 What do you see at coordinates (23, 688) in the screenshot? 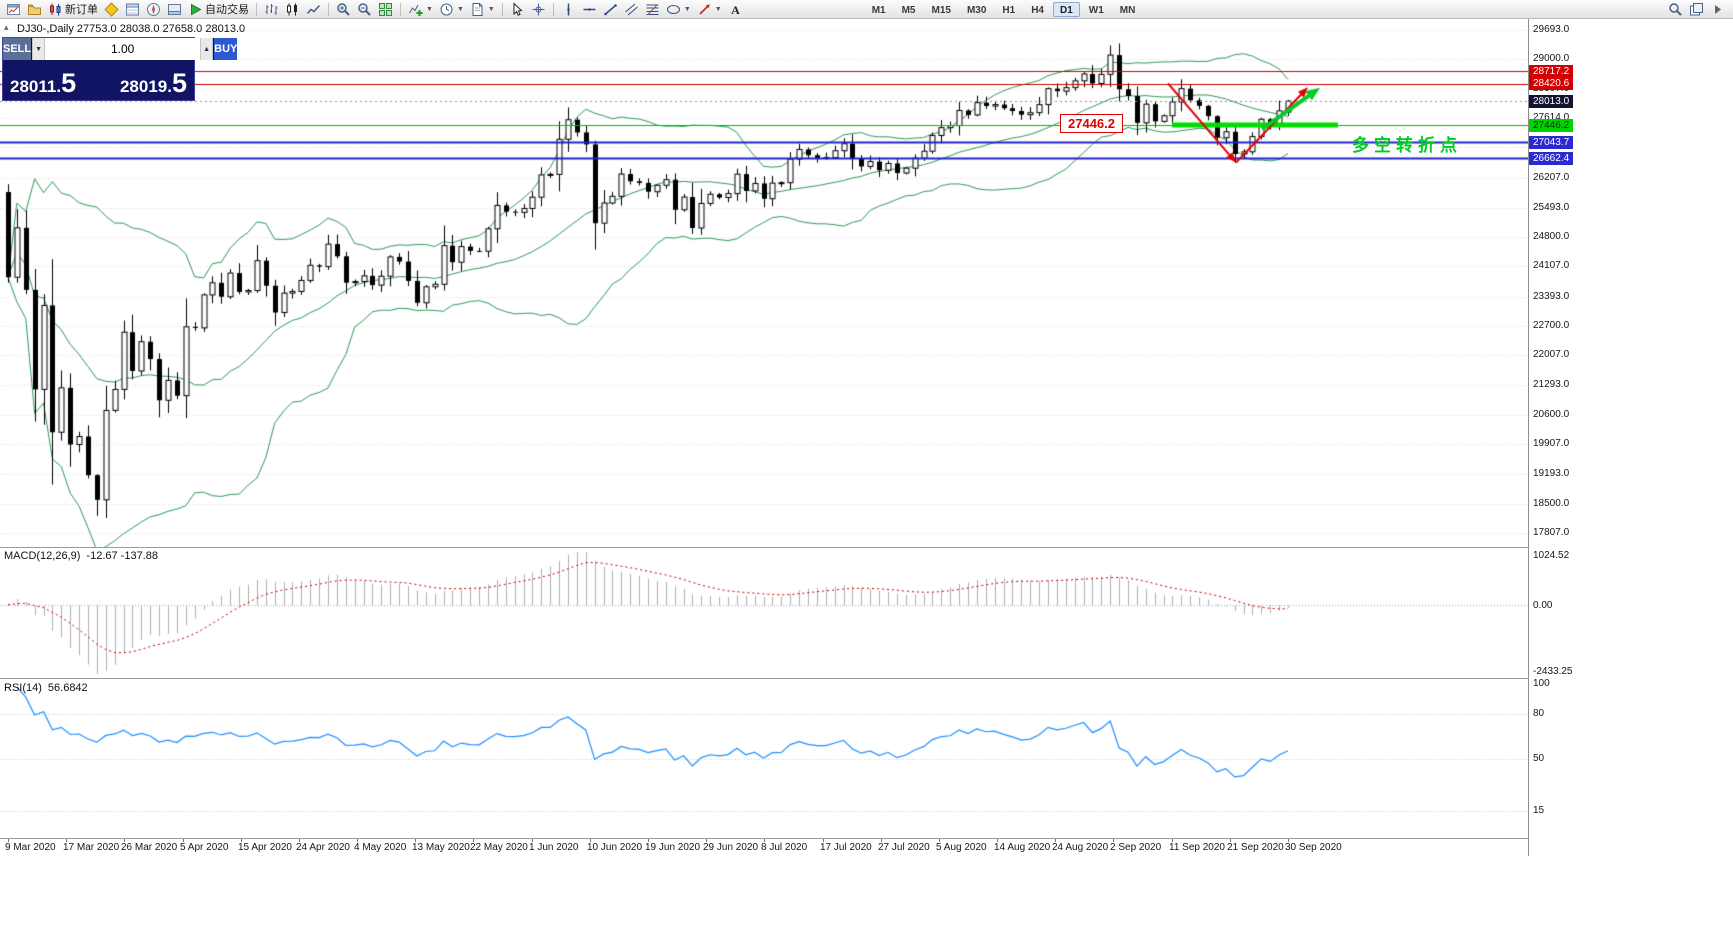
I see `rsi-title: RSI(14)` at bounding box center [23, 688].